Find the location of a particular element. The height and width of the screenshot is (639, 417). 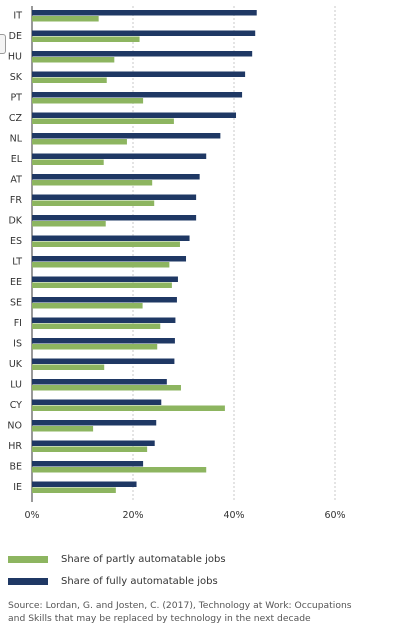

bar-fully-cz is located at coordinates (134, 115).